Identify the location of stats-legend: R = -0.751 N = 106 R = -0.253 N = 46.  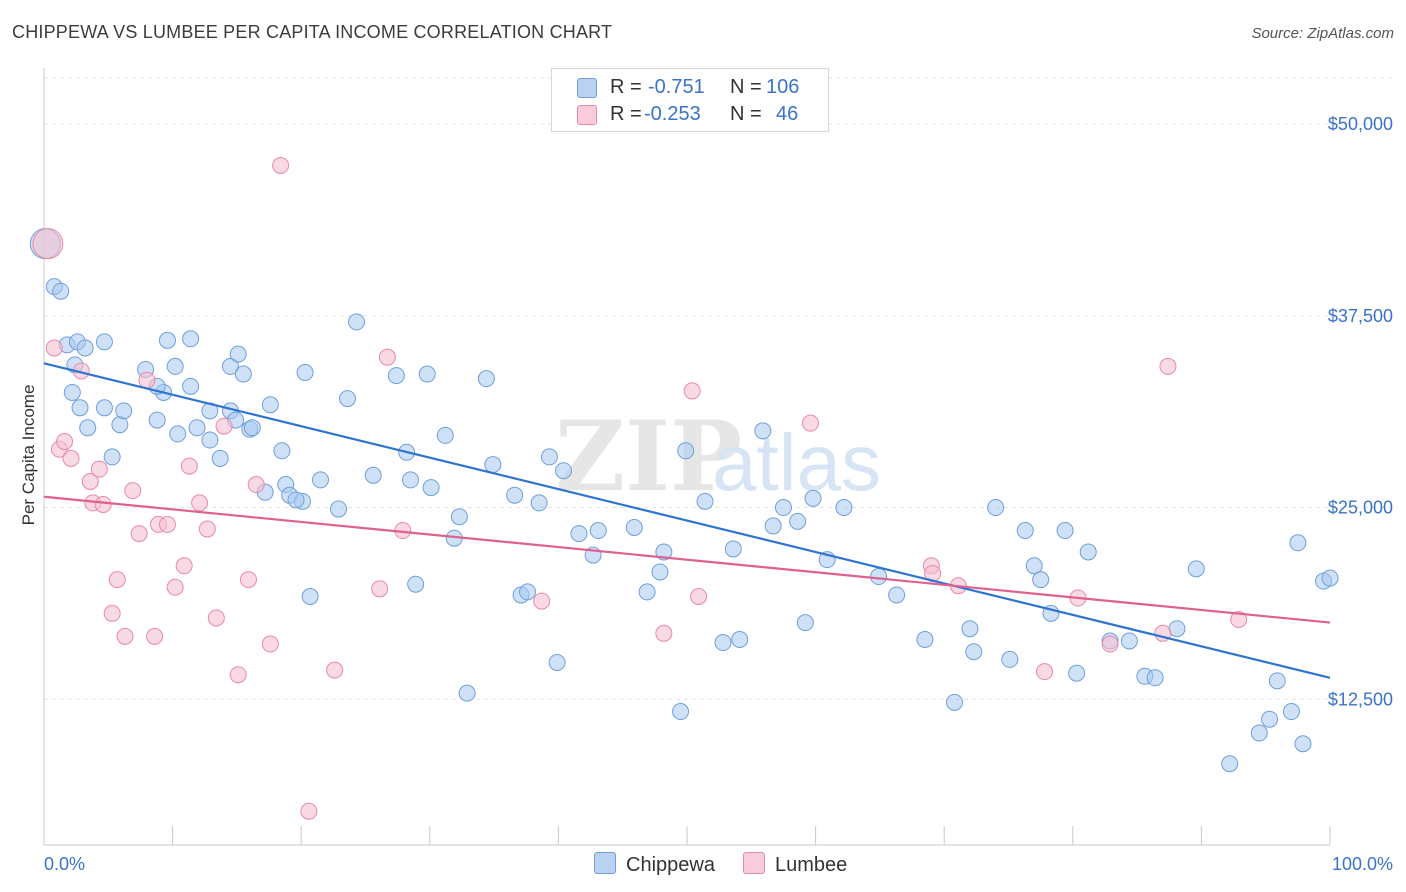
(690, 100).